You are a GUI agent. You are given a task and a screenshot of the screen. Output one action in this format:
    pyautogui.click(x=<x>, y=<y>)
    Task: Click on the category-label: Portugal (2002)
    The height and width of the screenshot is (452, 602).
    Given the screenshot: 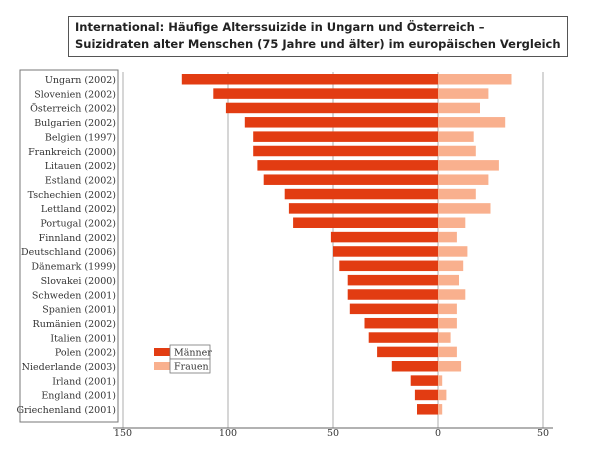 What is the action you would take?
    pyautogui.click(x=78, y=224)
    